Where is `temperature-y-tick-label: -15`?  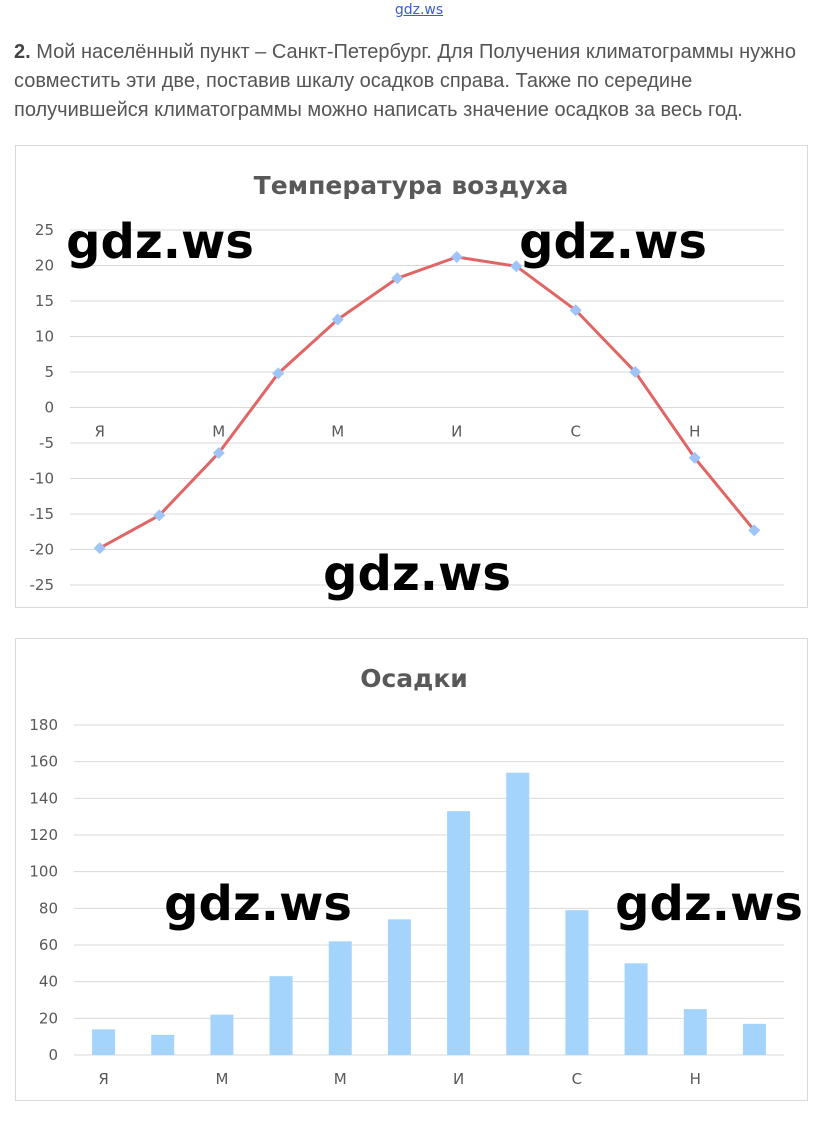 temperature-y-tick-label: -15 is located at coordinates (42, 514).